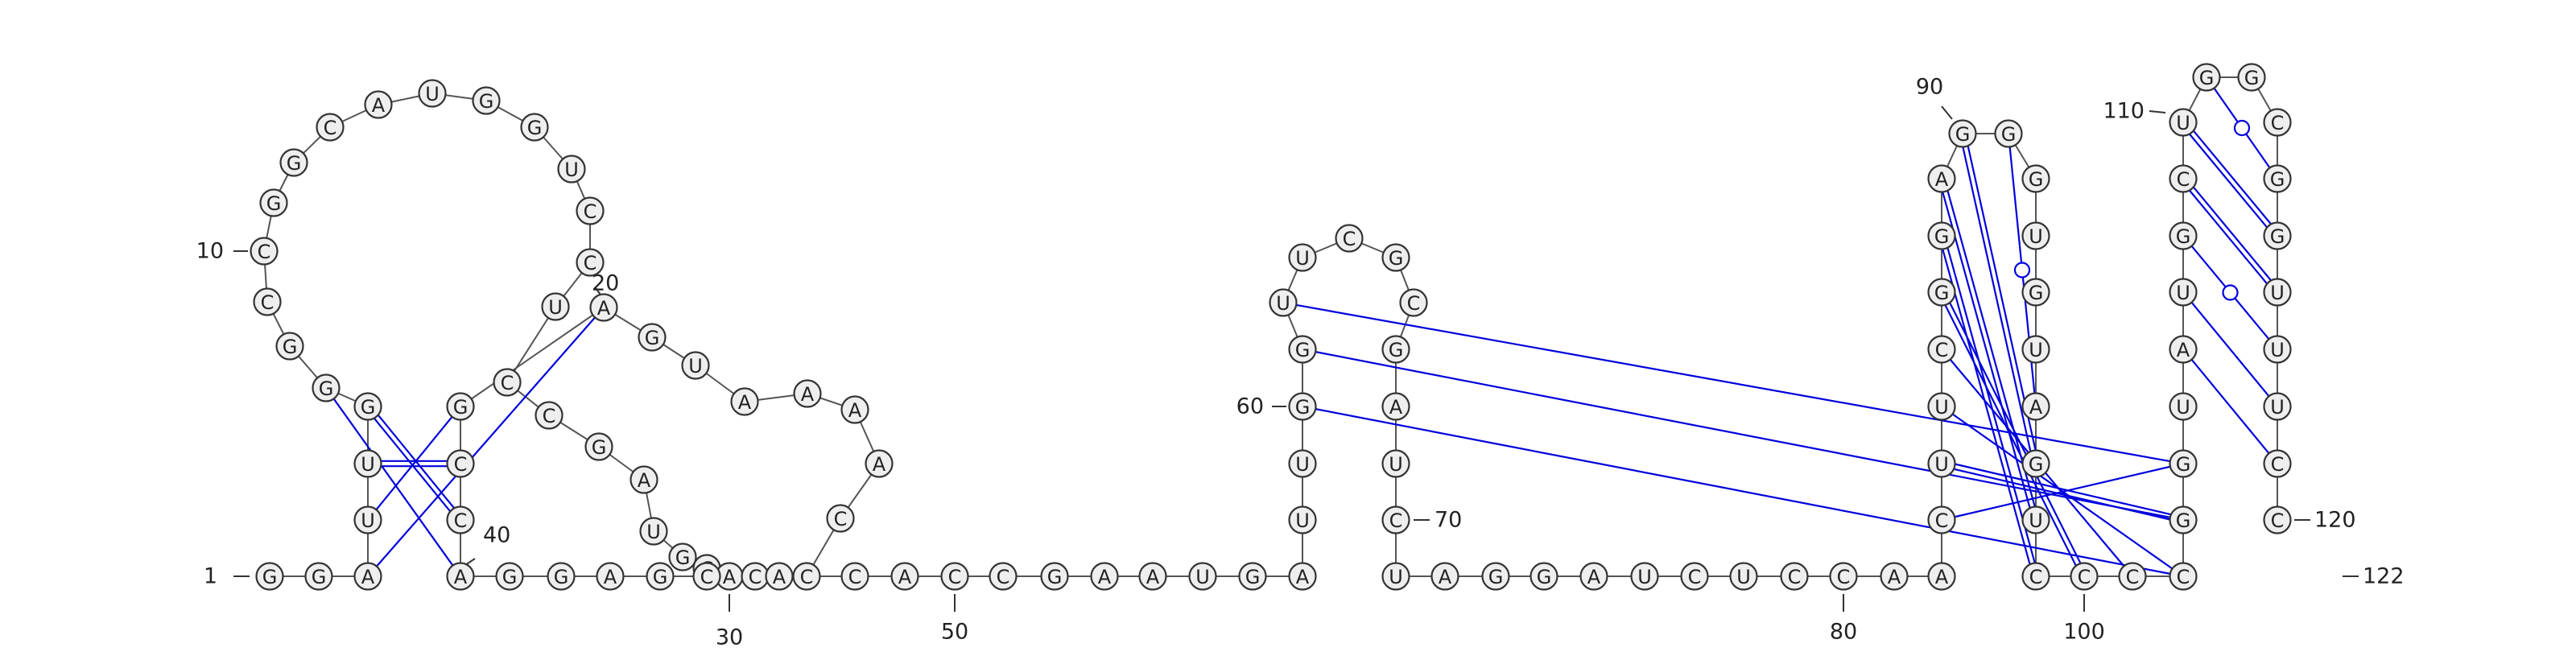  I want to click on nucleotide-97: U, so click(2035, 350).